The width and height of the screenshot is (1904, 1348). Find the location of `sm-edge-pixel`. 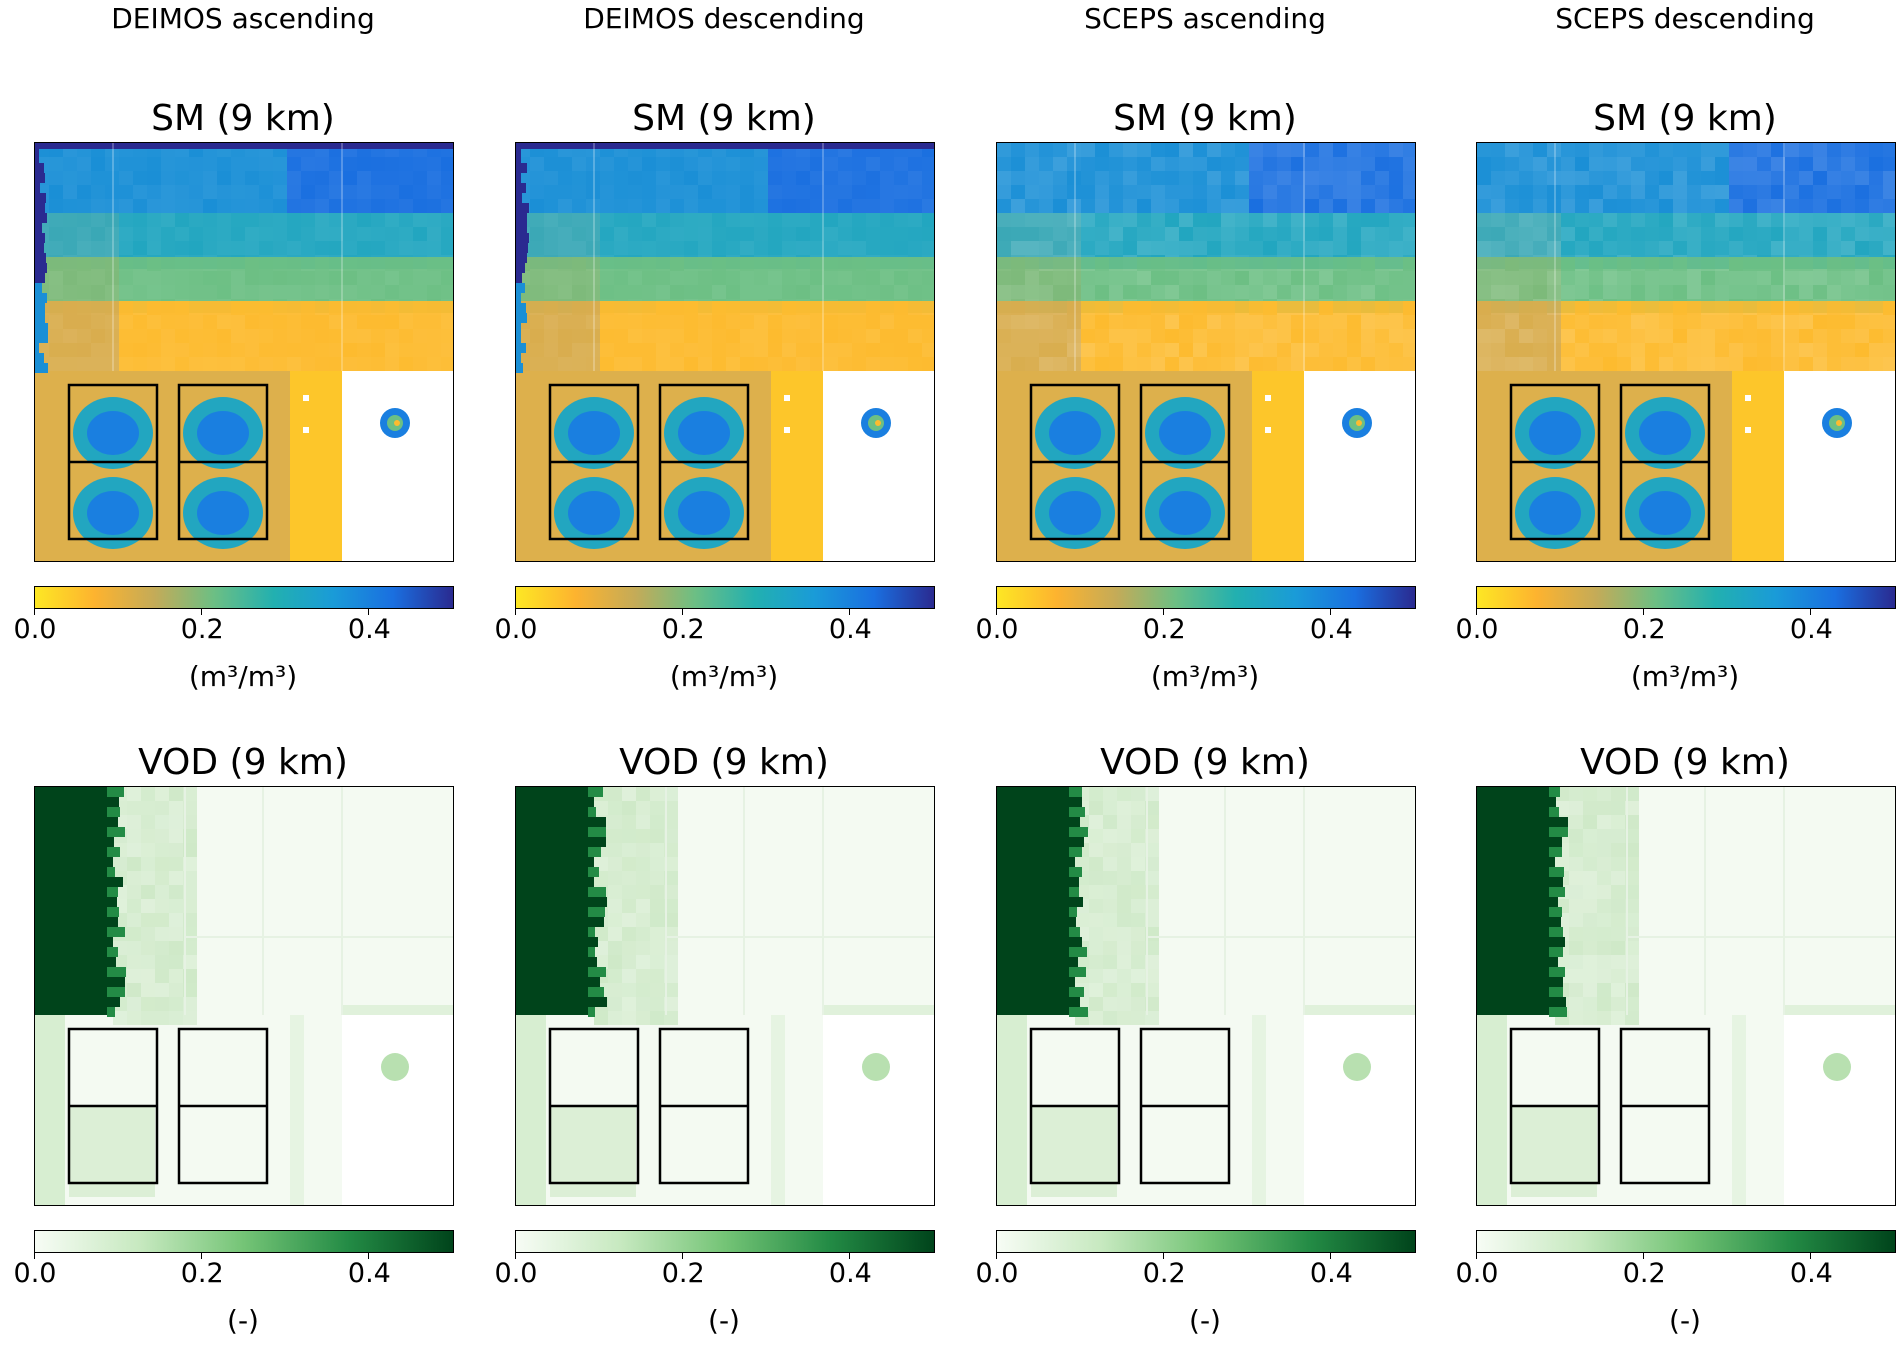

sm-edge-pixel is located at coordinates (519, 198).